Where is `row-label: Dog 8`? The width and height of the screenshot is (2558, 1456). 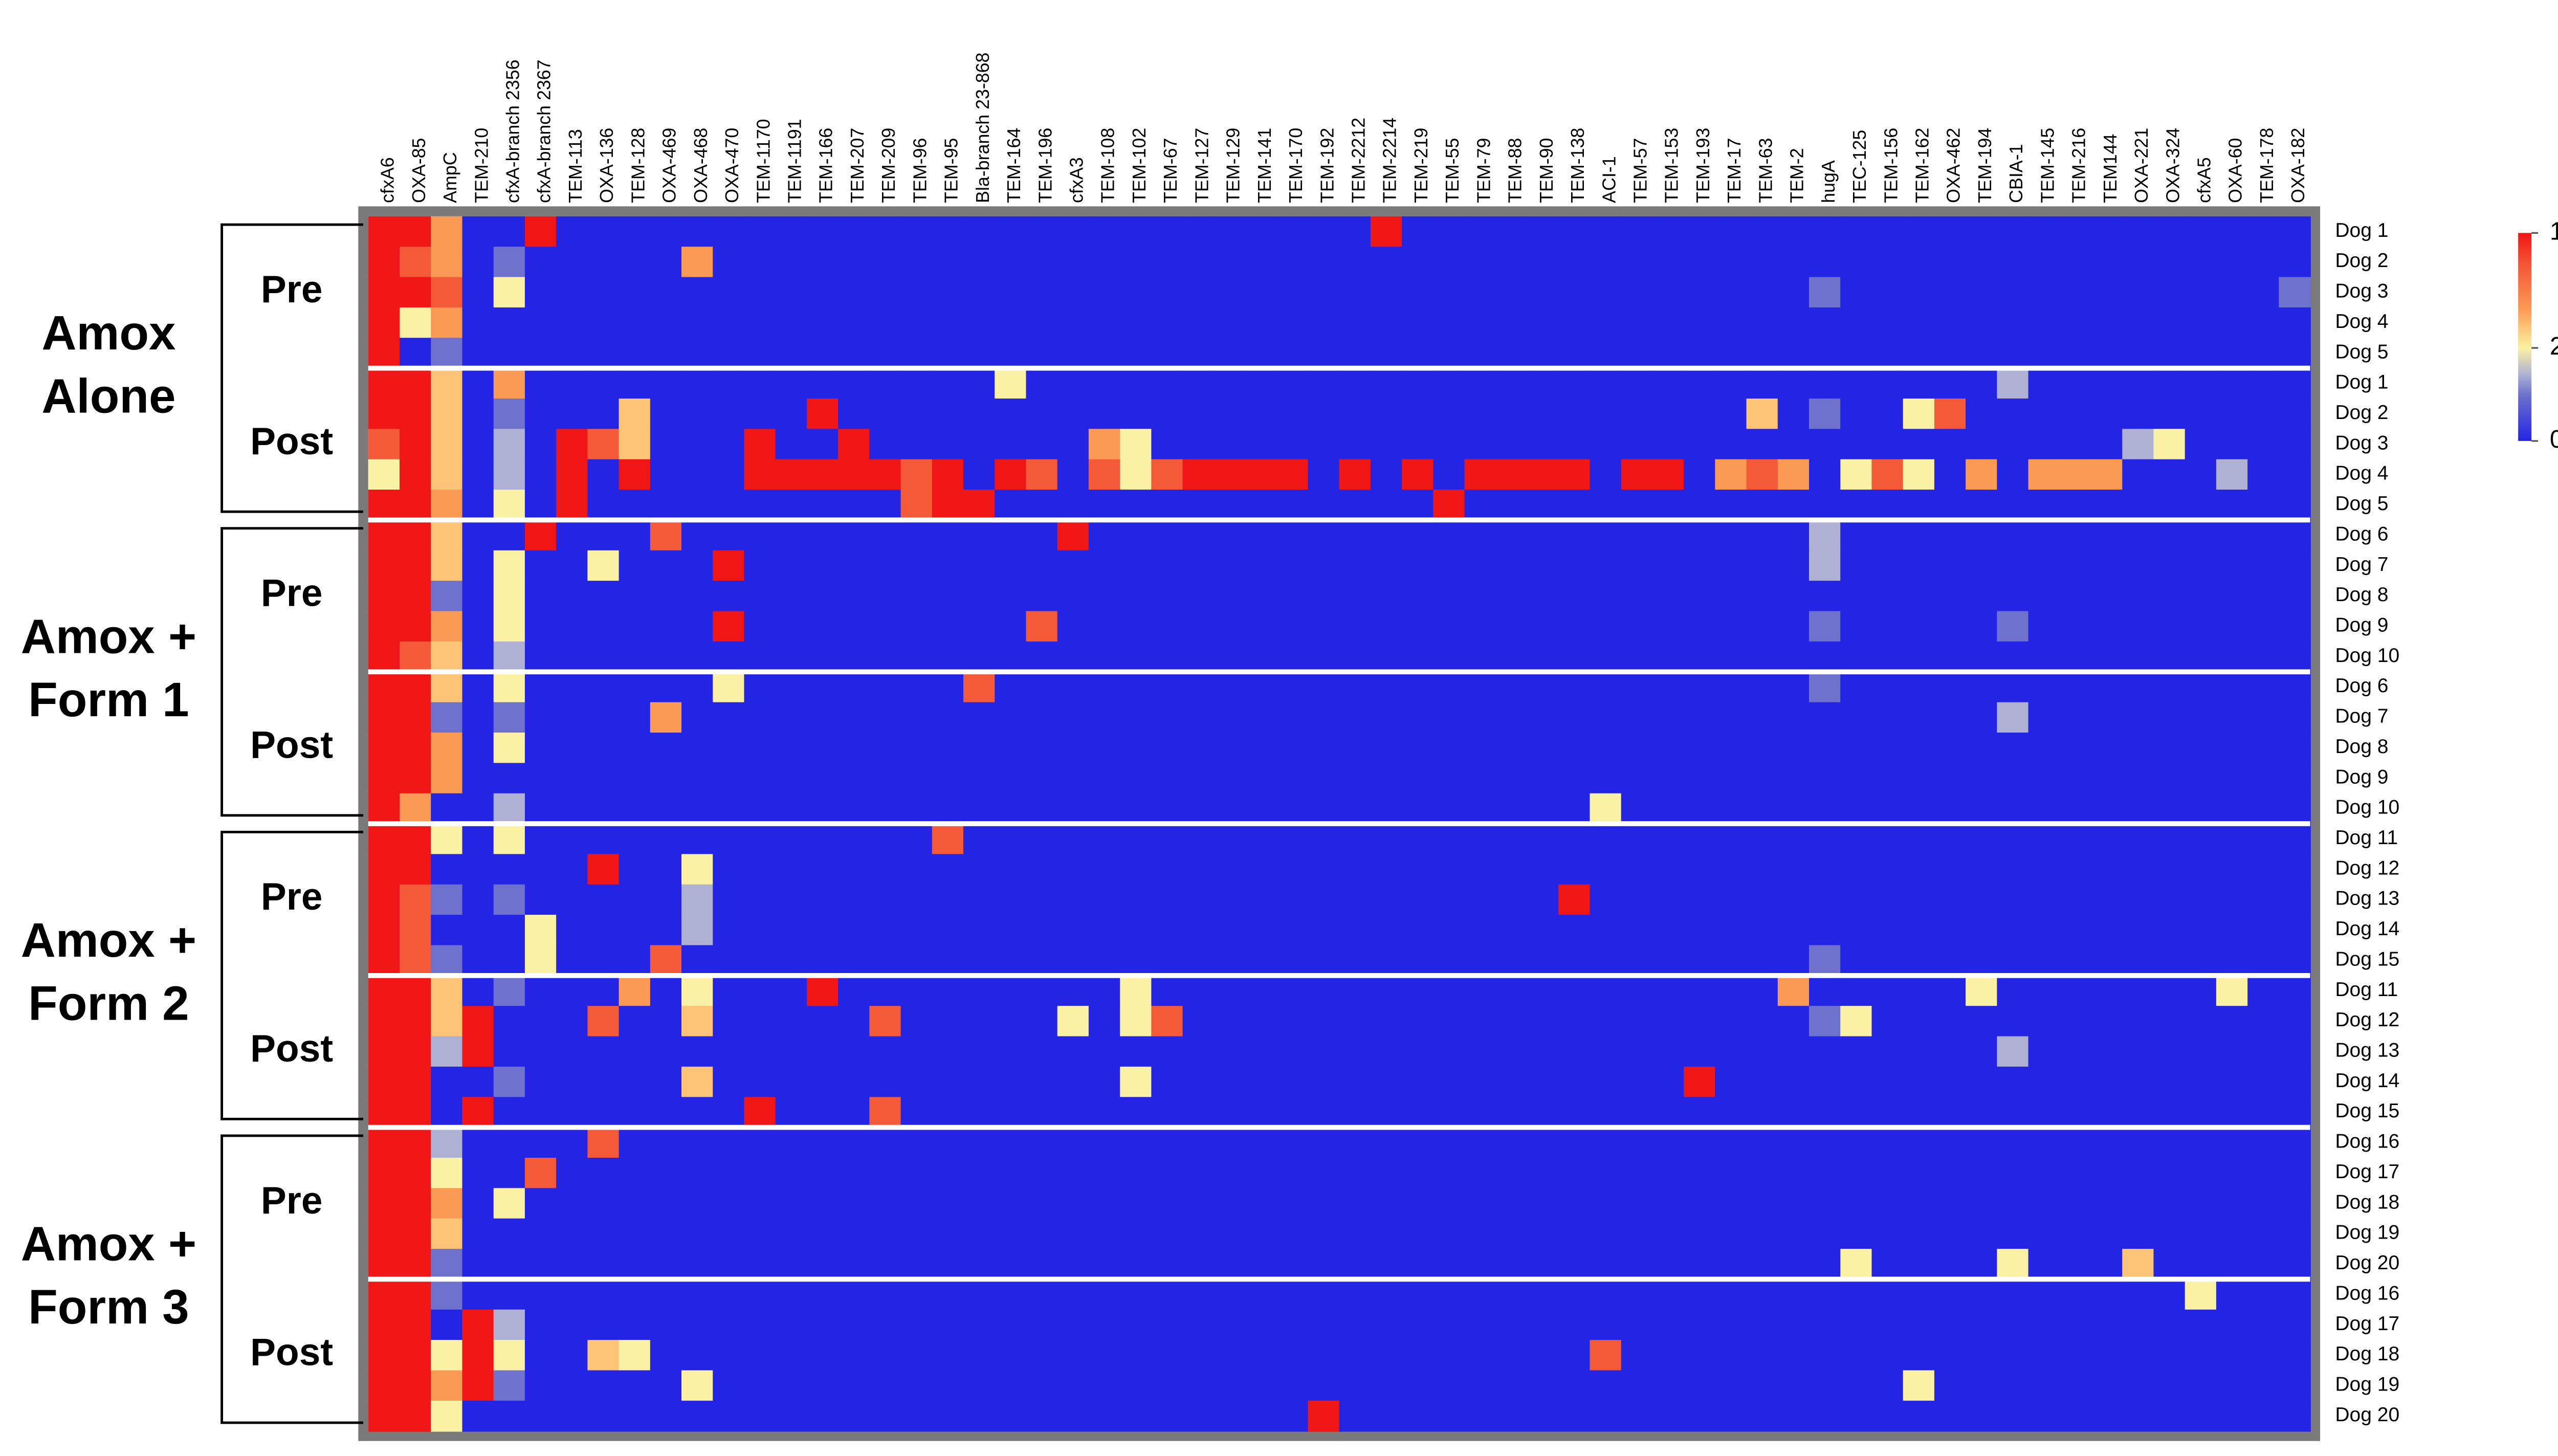 row-label: Dog 8 is located at coordinates (2361, 595).